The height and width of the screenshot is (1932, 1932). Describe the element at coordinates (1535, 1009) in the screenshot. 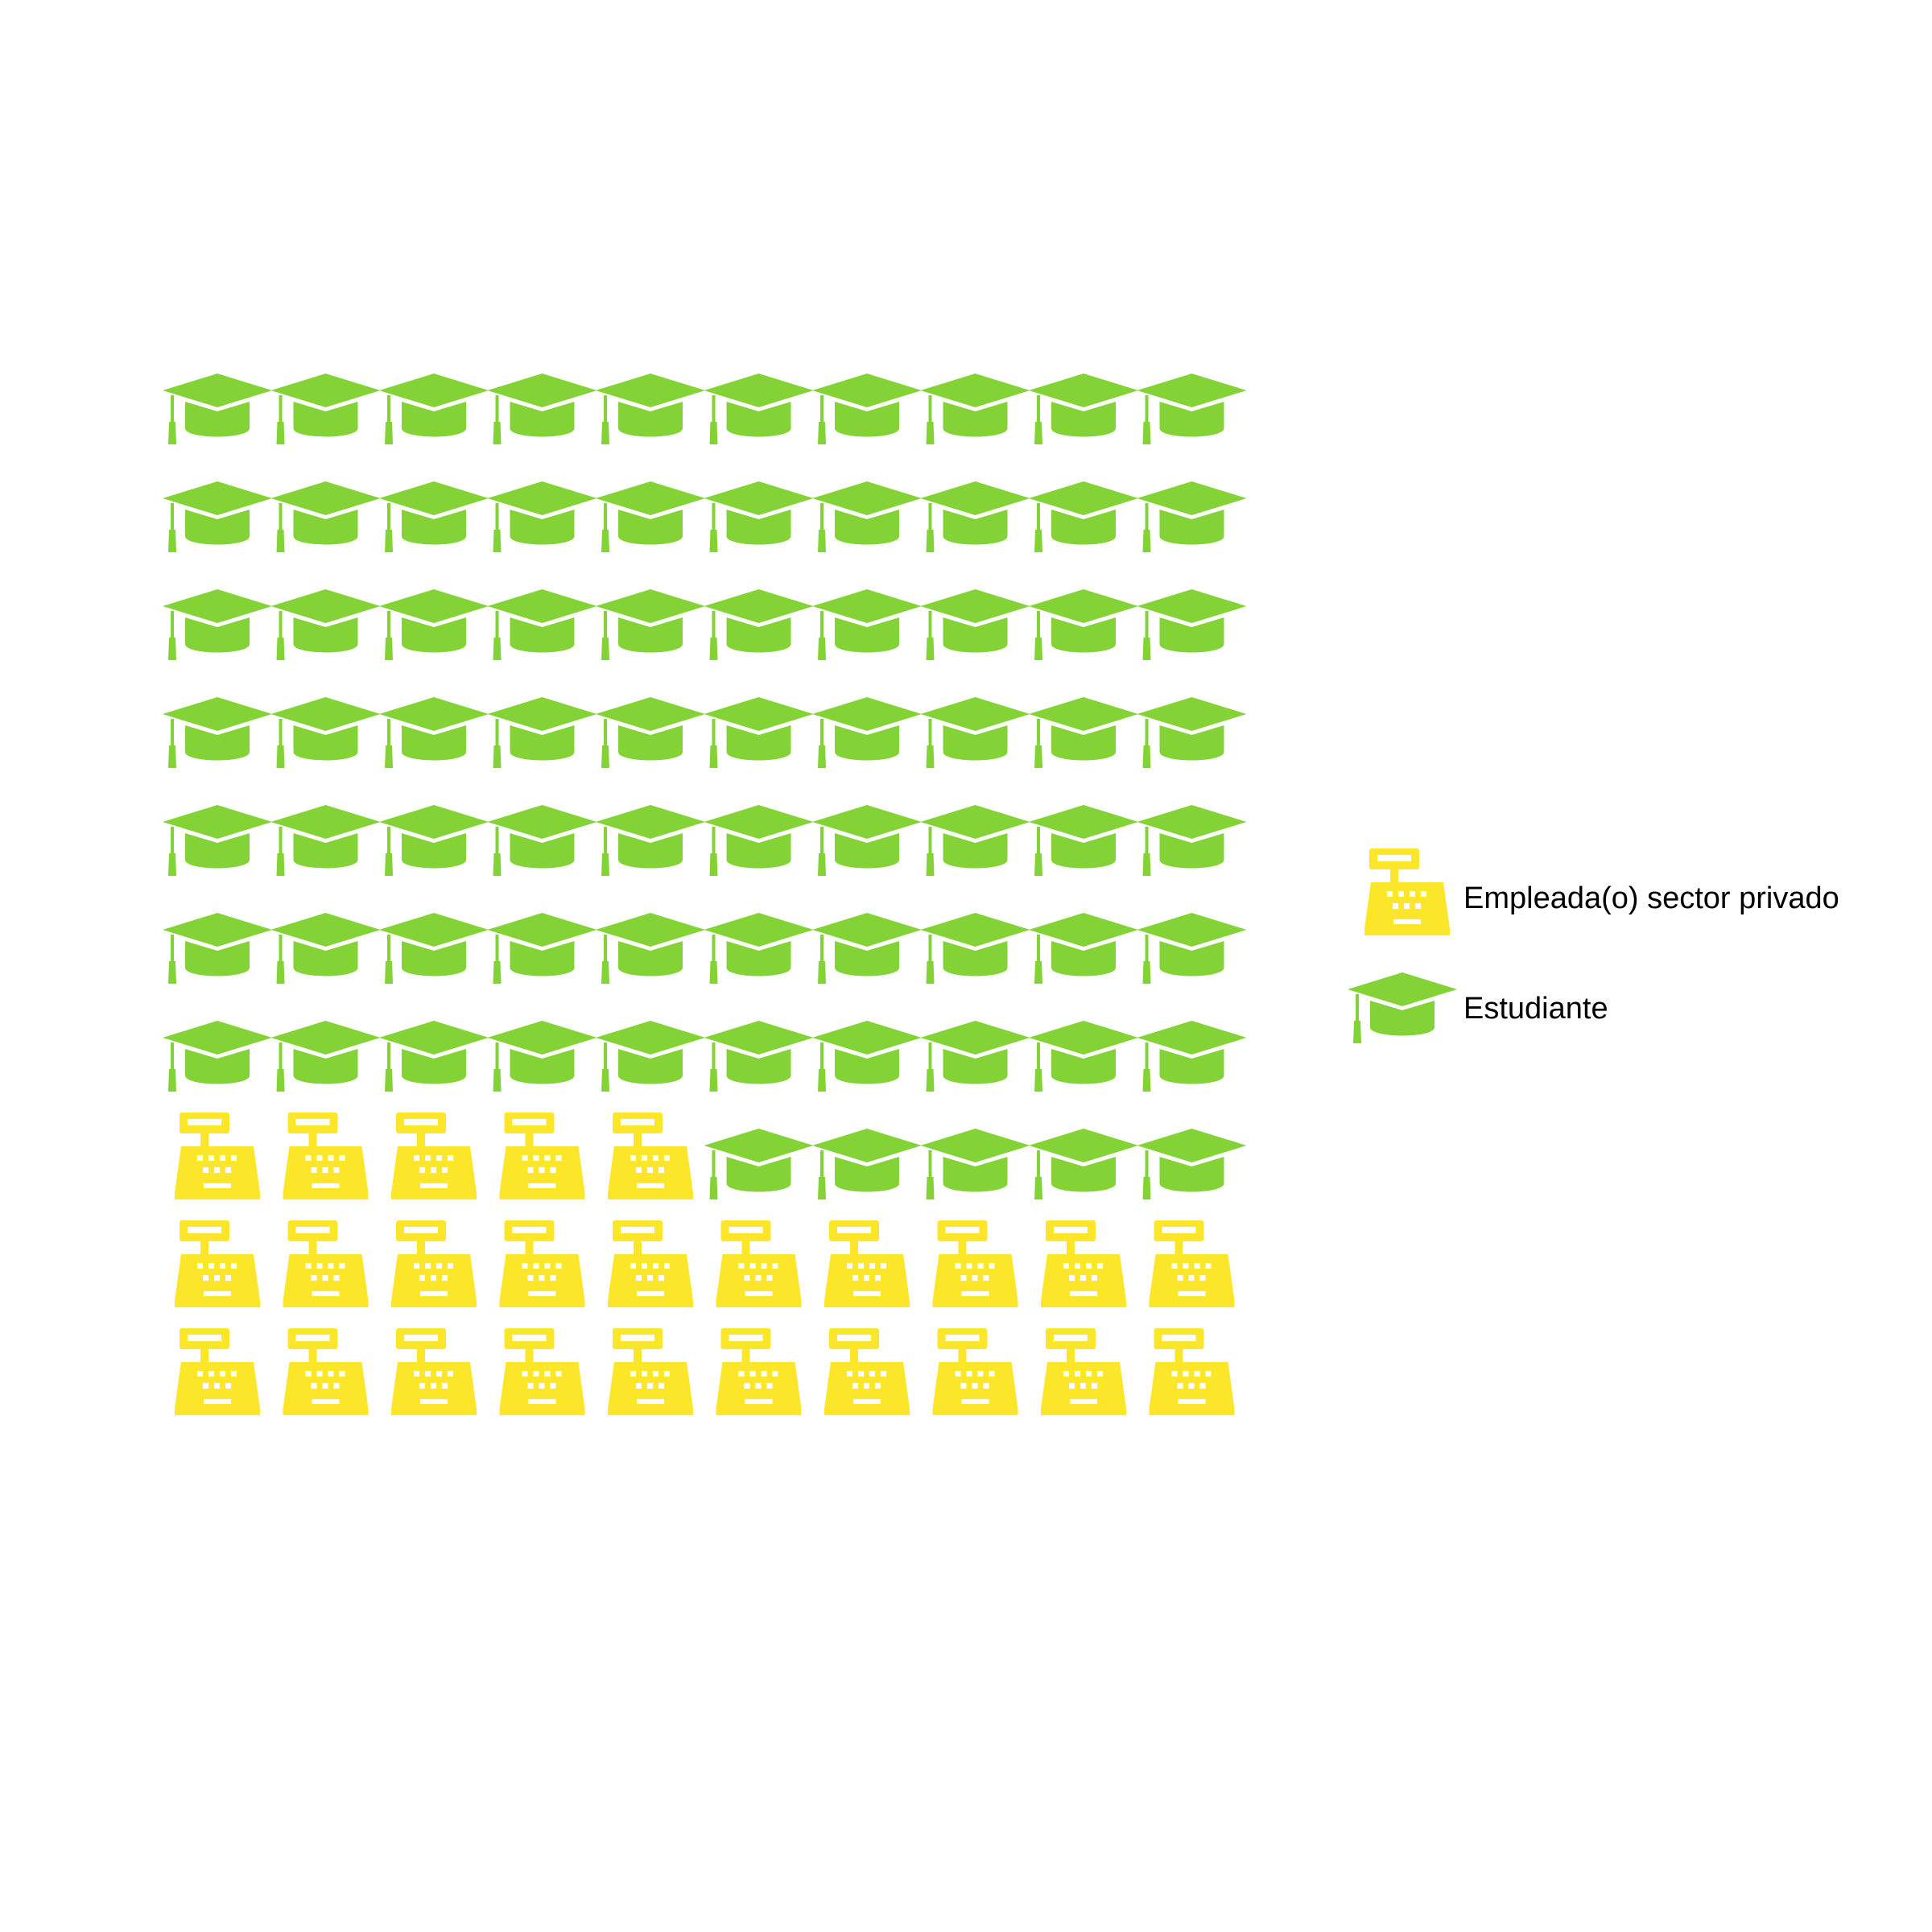

I see `legend-label-student: Estudiante` at that location.